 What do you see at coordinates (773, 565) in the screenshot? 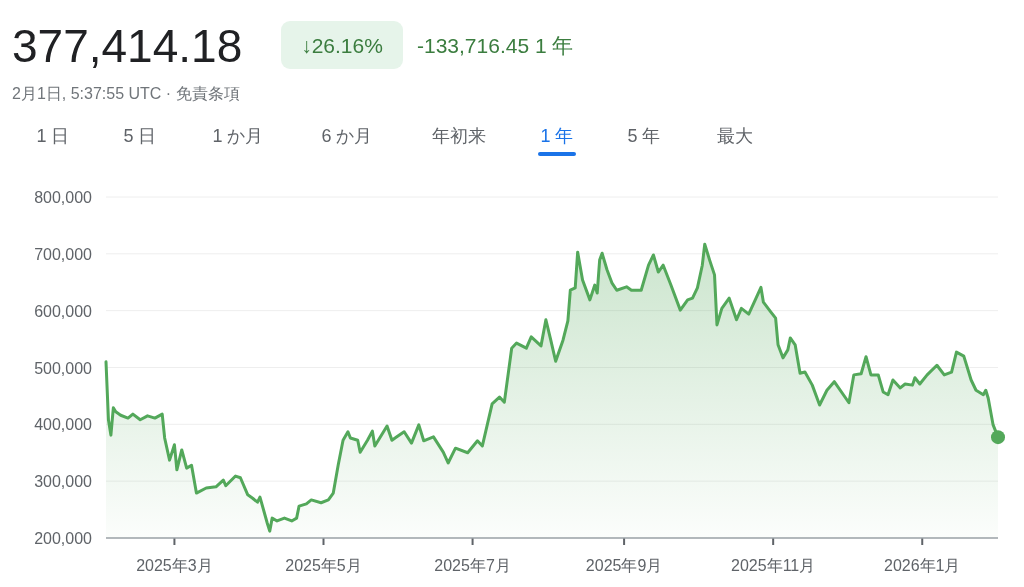
I see `x-tick-label: 2025年11月` at bounding box center [773, 565].